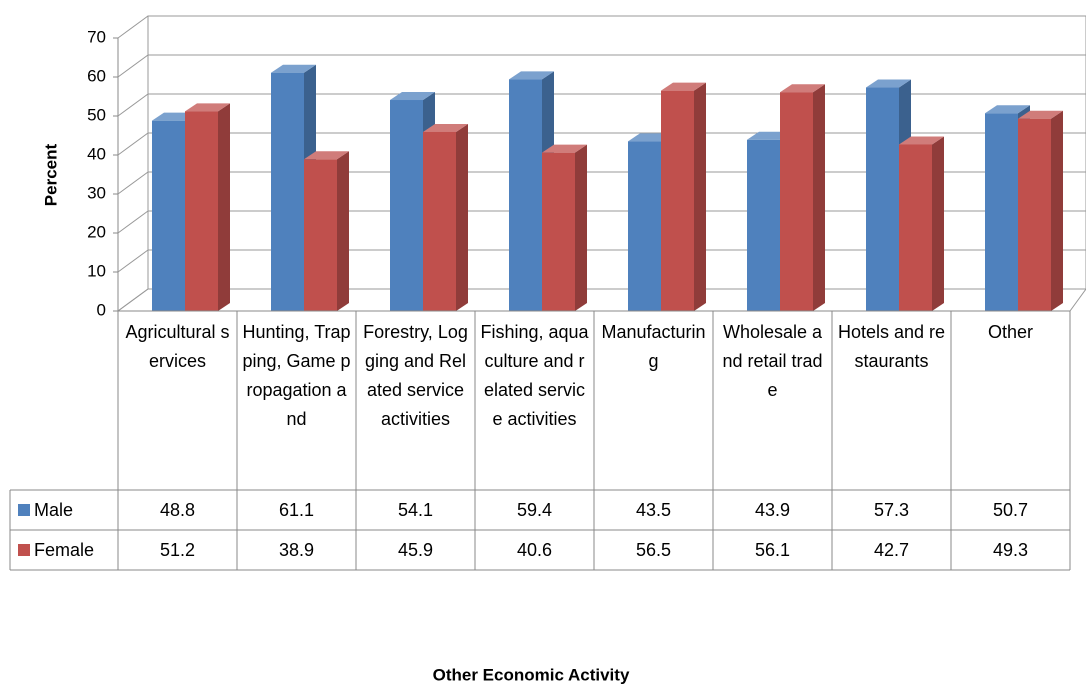 This screenshot has width=1086, height=685. Describe the element at coordinates (1010, 510) in the screenshot. I see `table-value: 50.7` at that location.